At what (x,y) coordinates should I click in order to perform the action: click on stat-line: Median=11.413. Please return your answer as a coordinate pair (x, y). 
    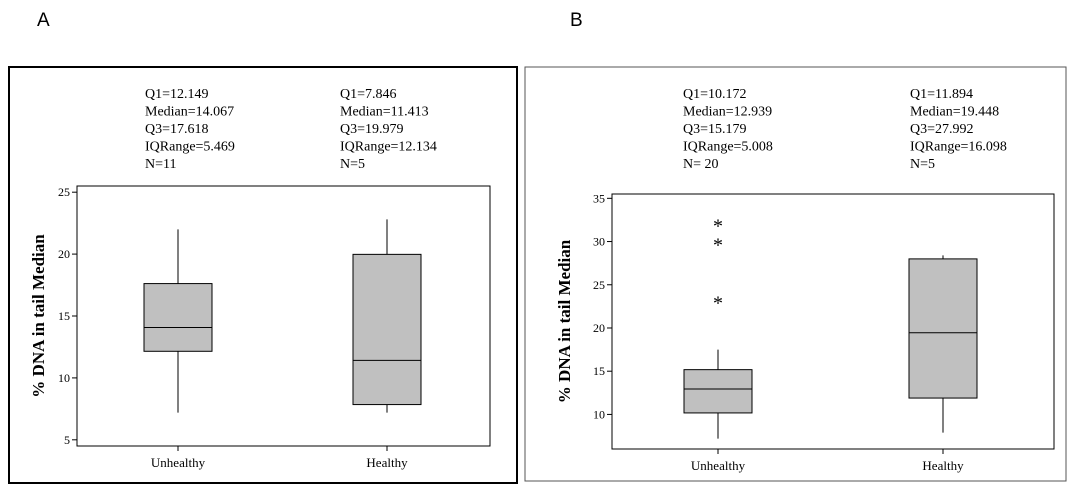
    Looking at the image, I should click on (384, 112).